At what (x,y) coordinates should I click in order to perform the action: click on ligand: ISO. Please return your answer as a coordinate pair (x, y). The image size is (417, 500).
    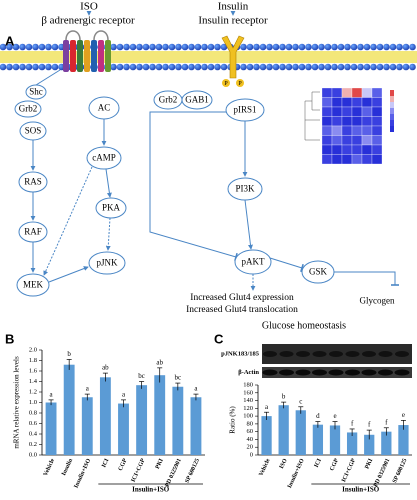
    Looking at the image, I should click on (89, 7).